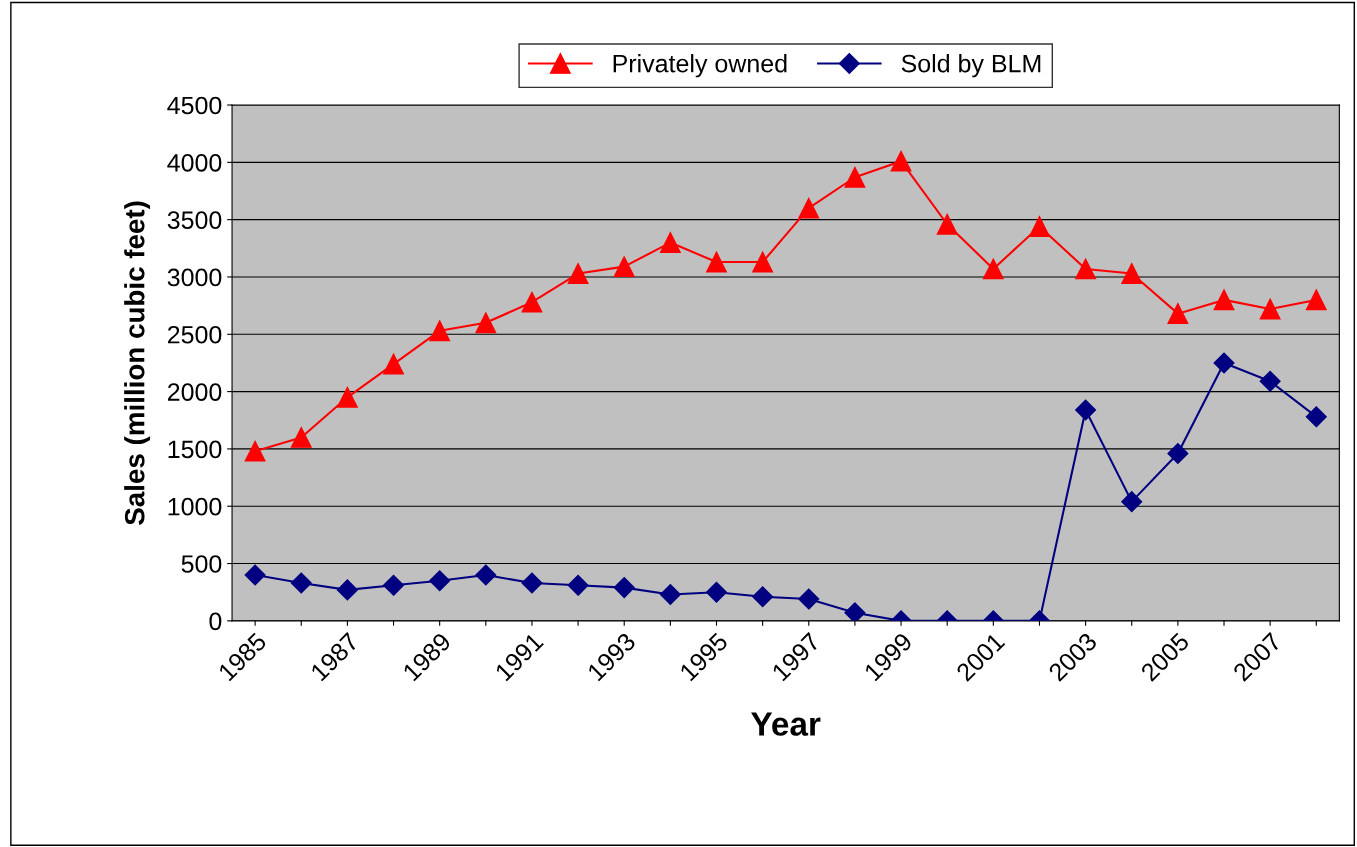 The height and width of the screenshot is (847, 1357). What do you see at coordinates (195, 506) in the screenshot?
I see `y-tick-label: 1000` at bounding box center [195, 506].